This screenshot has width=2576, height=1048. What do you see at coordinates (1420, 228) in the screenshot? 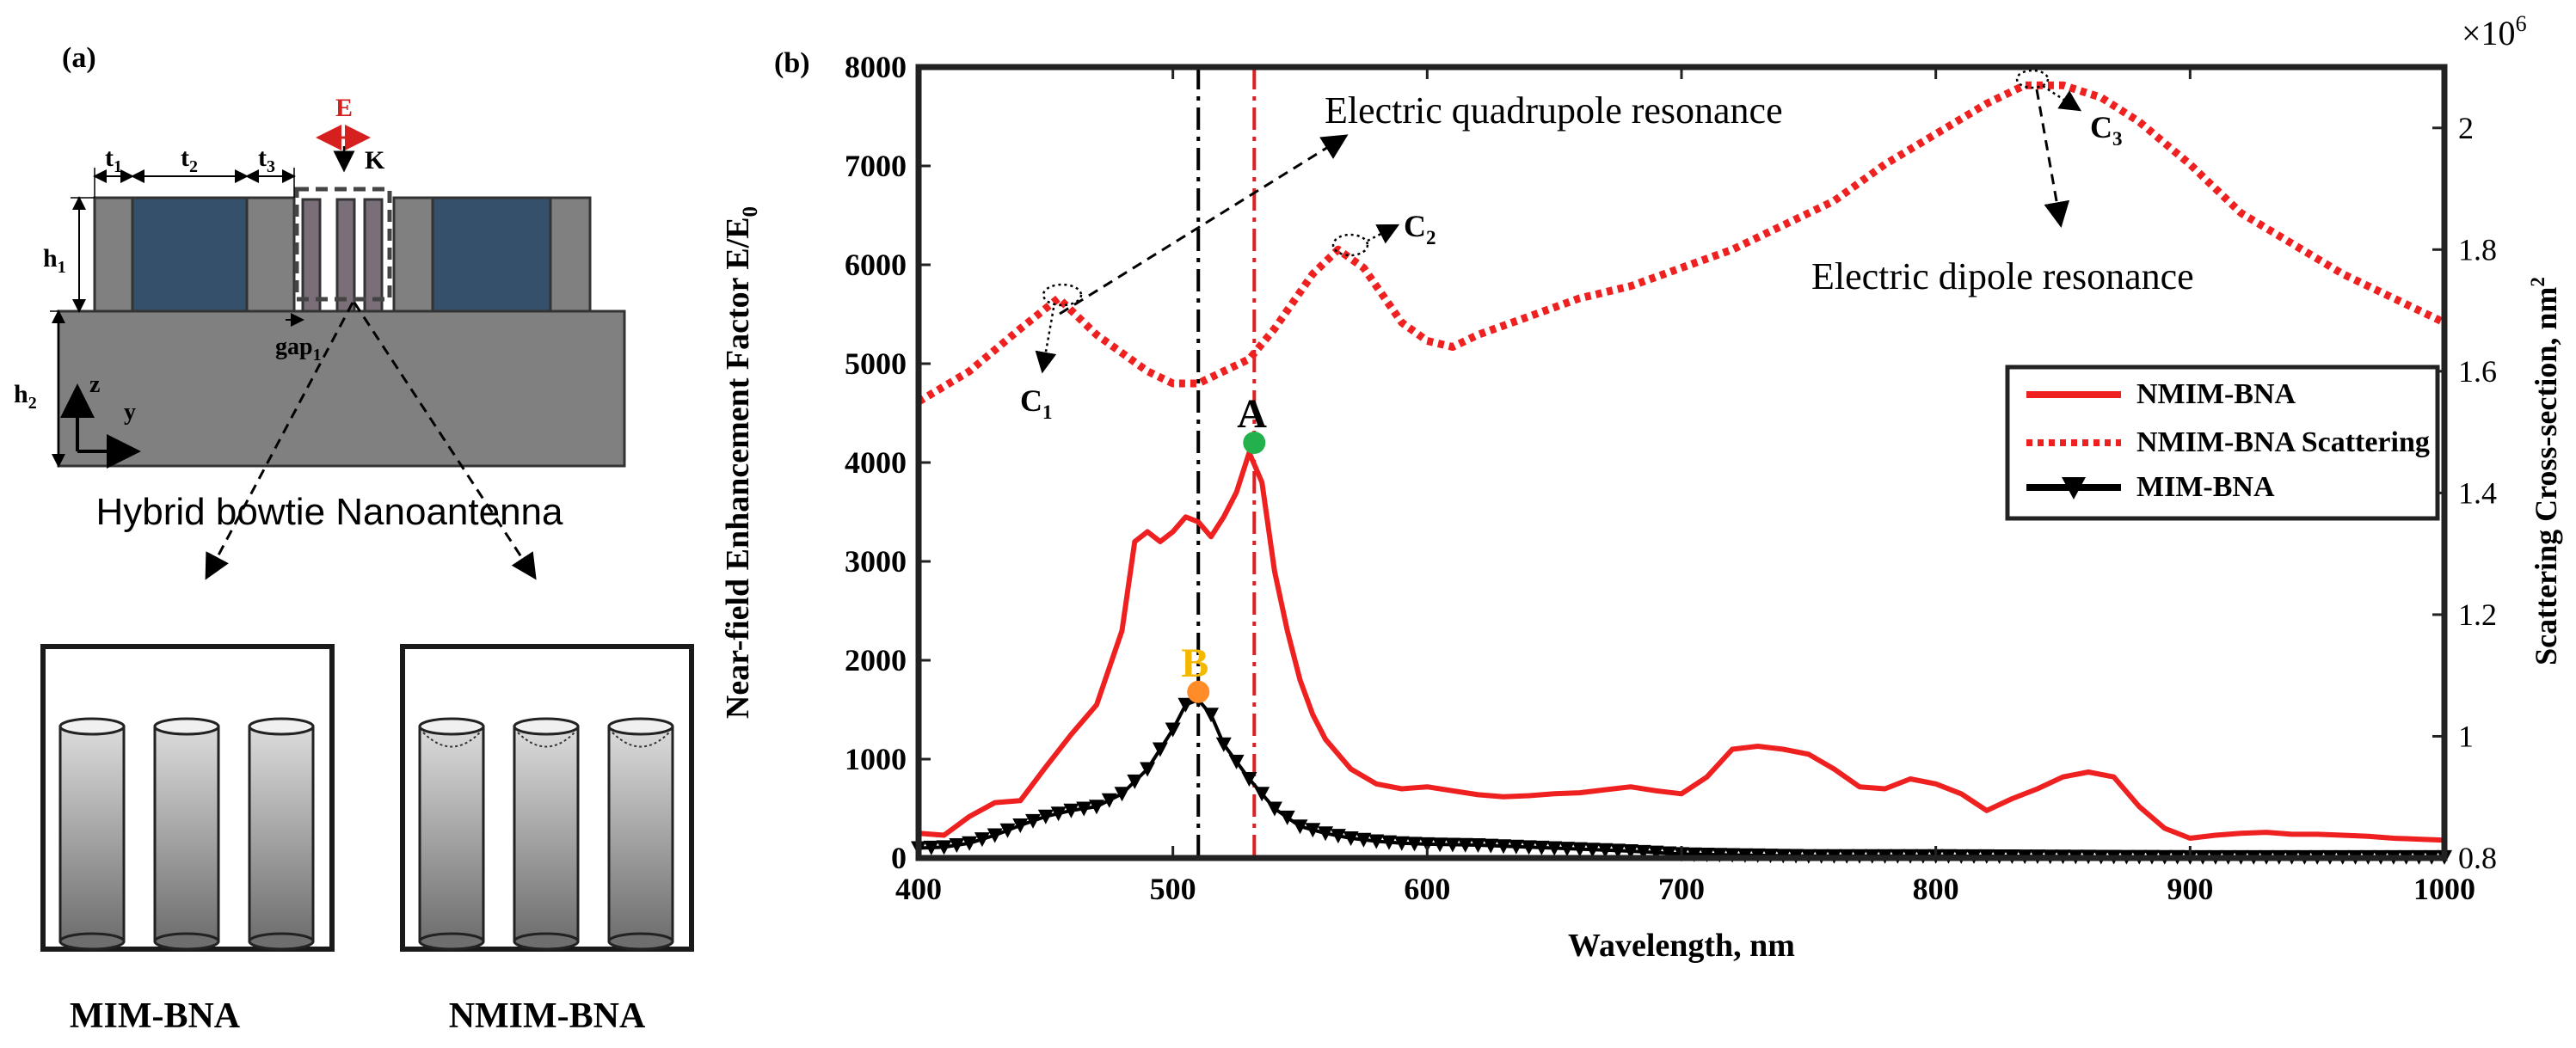
I see `annotation-c2: C2` at bounding box center [1420, 228].